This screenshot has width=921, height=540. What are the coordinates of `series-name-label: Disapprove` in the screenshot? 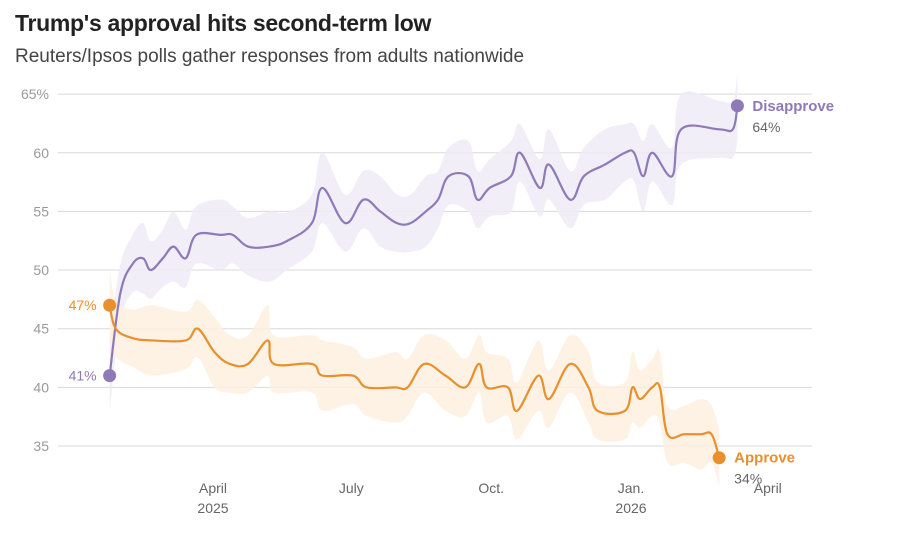 It's located at (793, 106).